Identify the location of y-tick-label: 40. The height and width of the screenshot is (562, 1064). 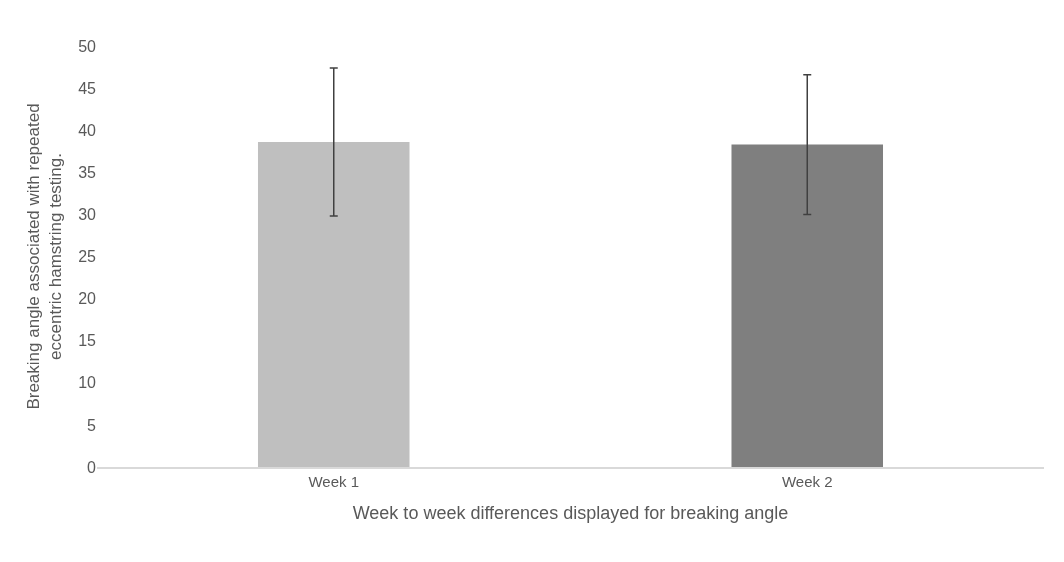
(87, 130).